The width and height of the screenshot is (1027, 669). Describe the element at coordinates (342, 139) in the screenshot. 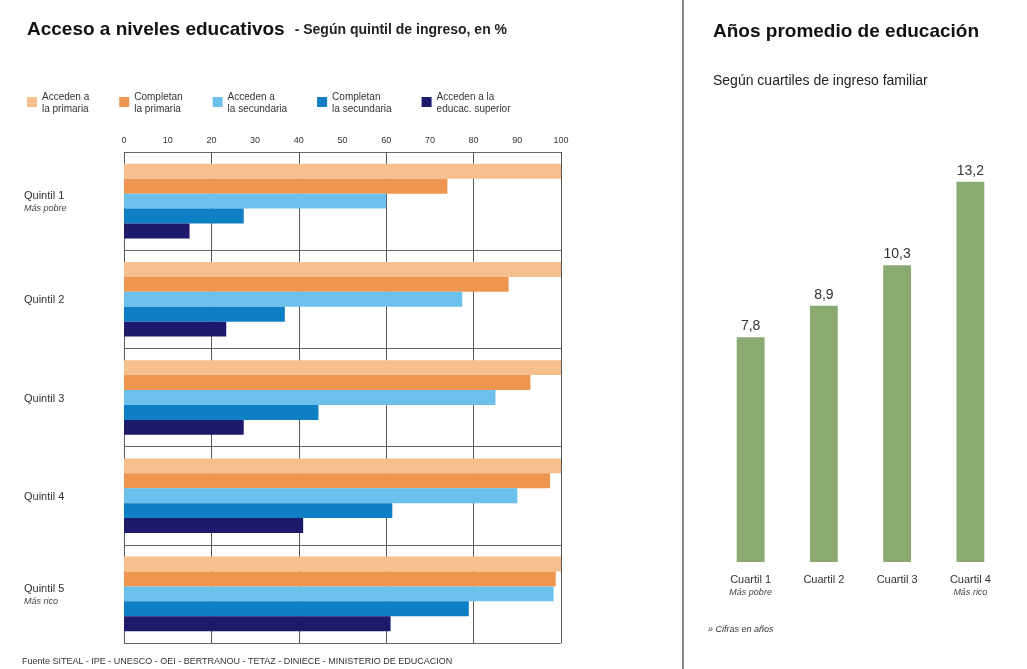

I see `x-tick-label: 50` at that location.